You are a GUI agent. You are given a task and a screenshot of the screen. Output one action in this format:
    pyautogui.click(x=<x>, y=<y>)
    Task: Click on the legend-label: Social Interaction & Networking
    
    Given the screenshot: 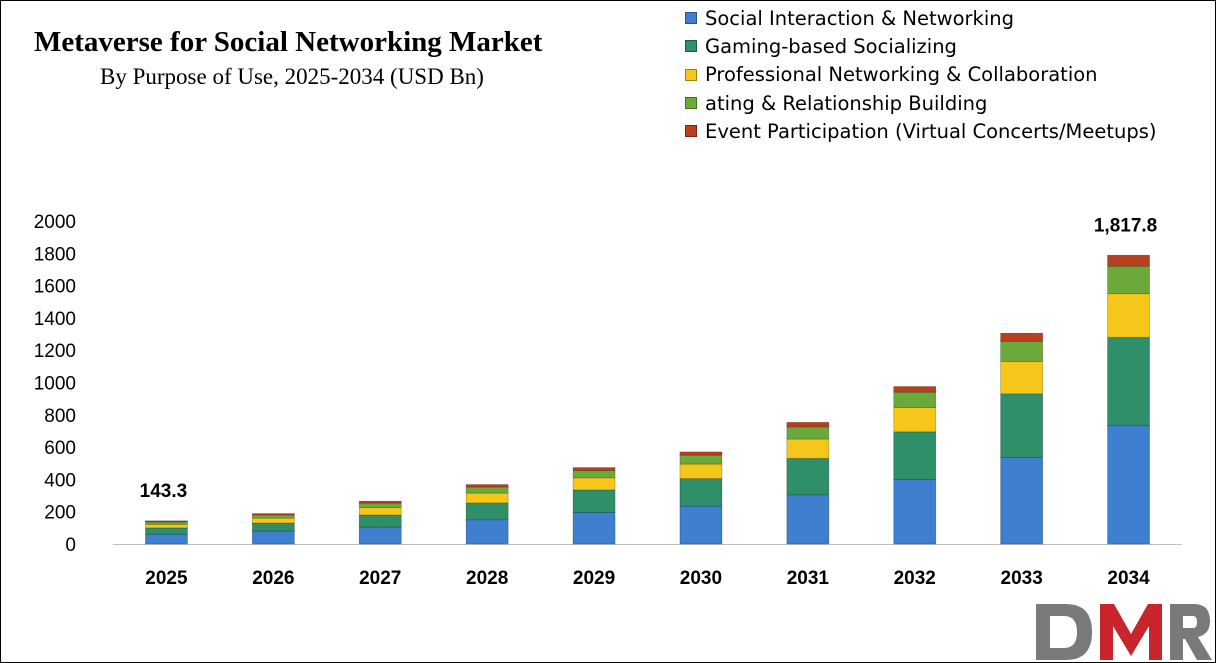 What is the action you would take?
    pyautogui.click(x=859, y=18)
    